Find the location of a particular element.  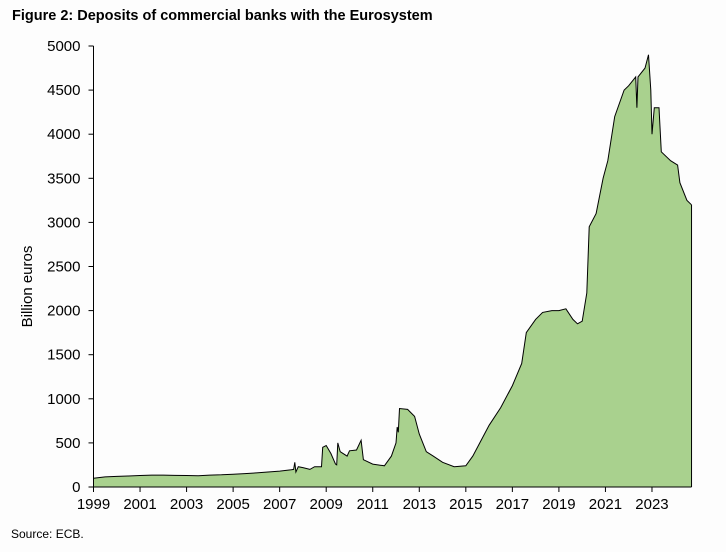

x-tick-label: 1999 is located at coordinates (93, 504).